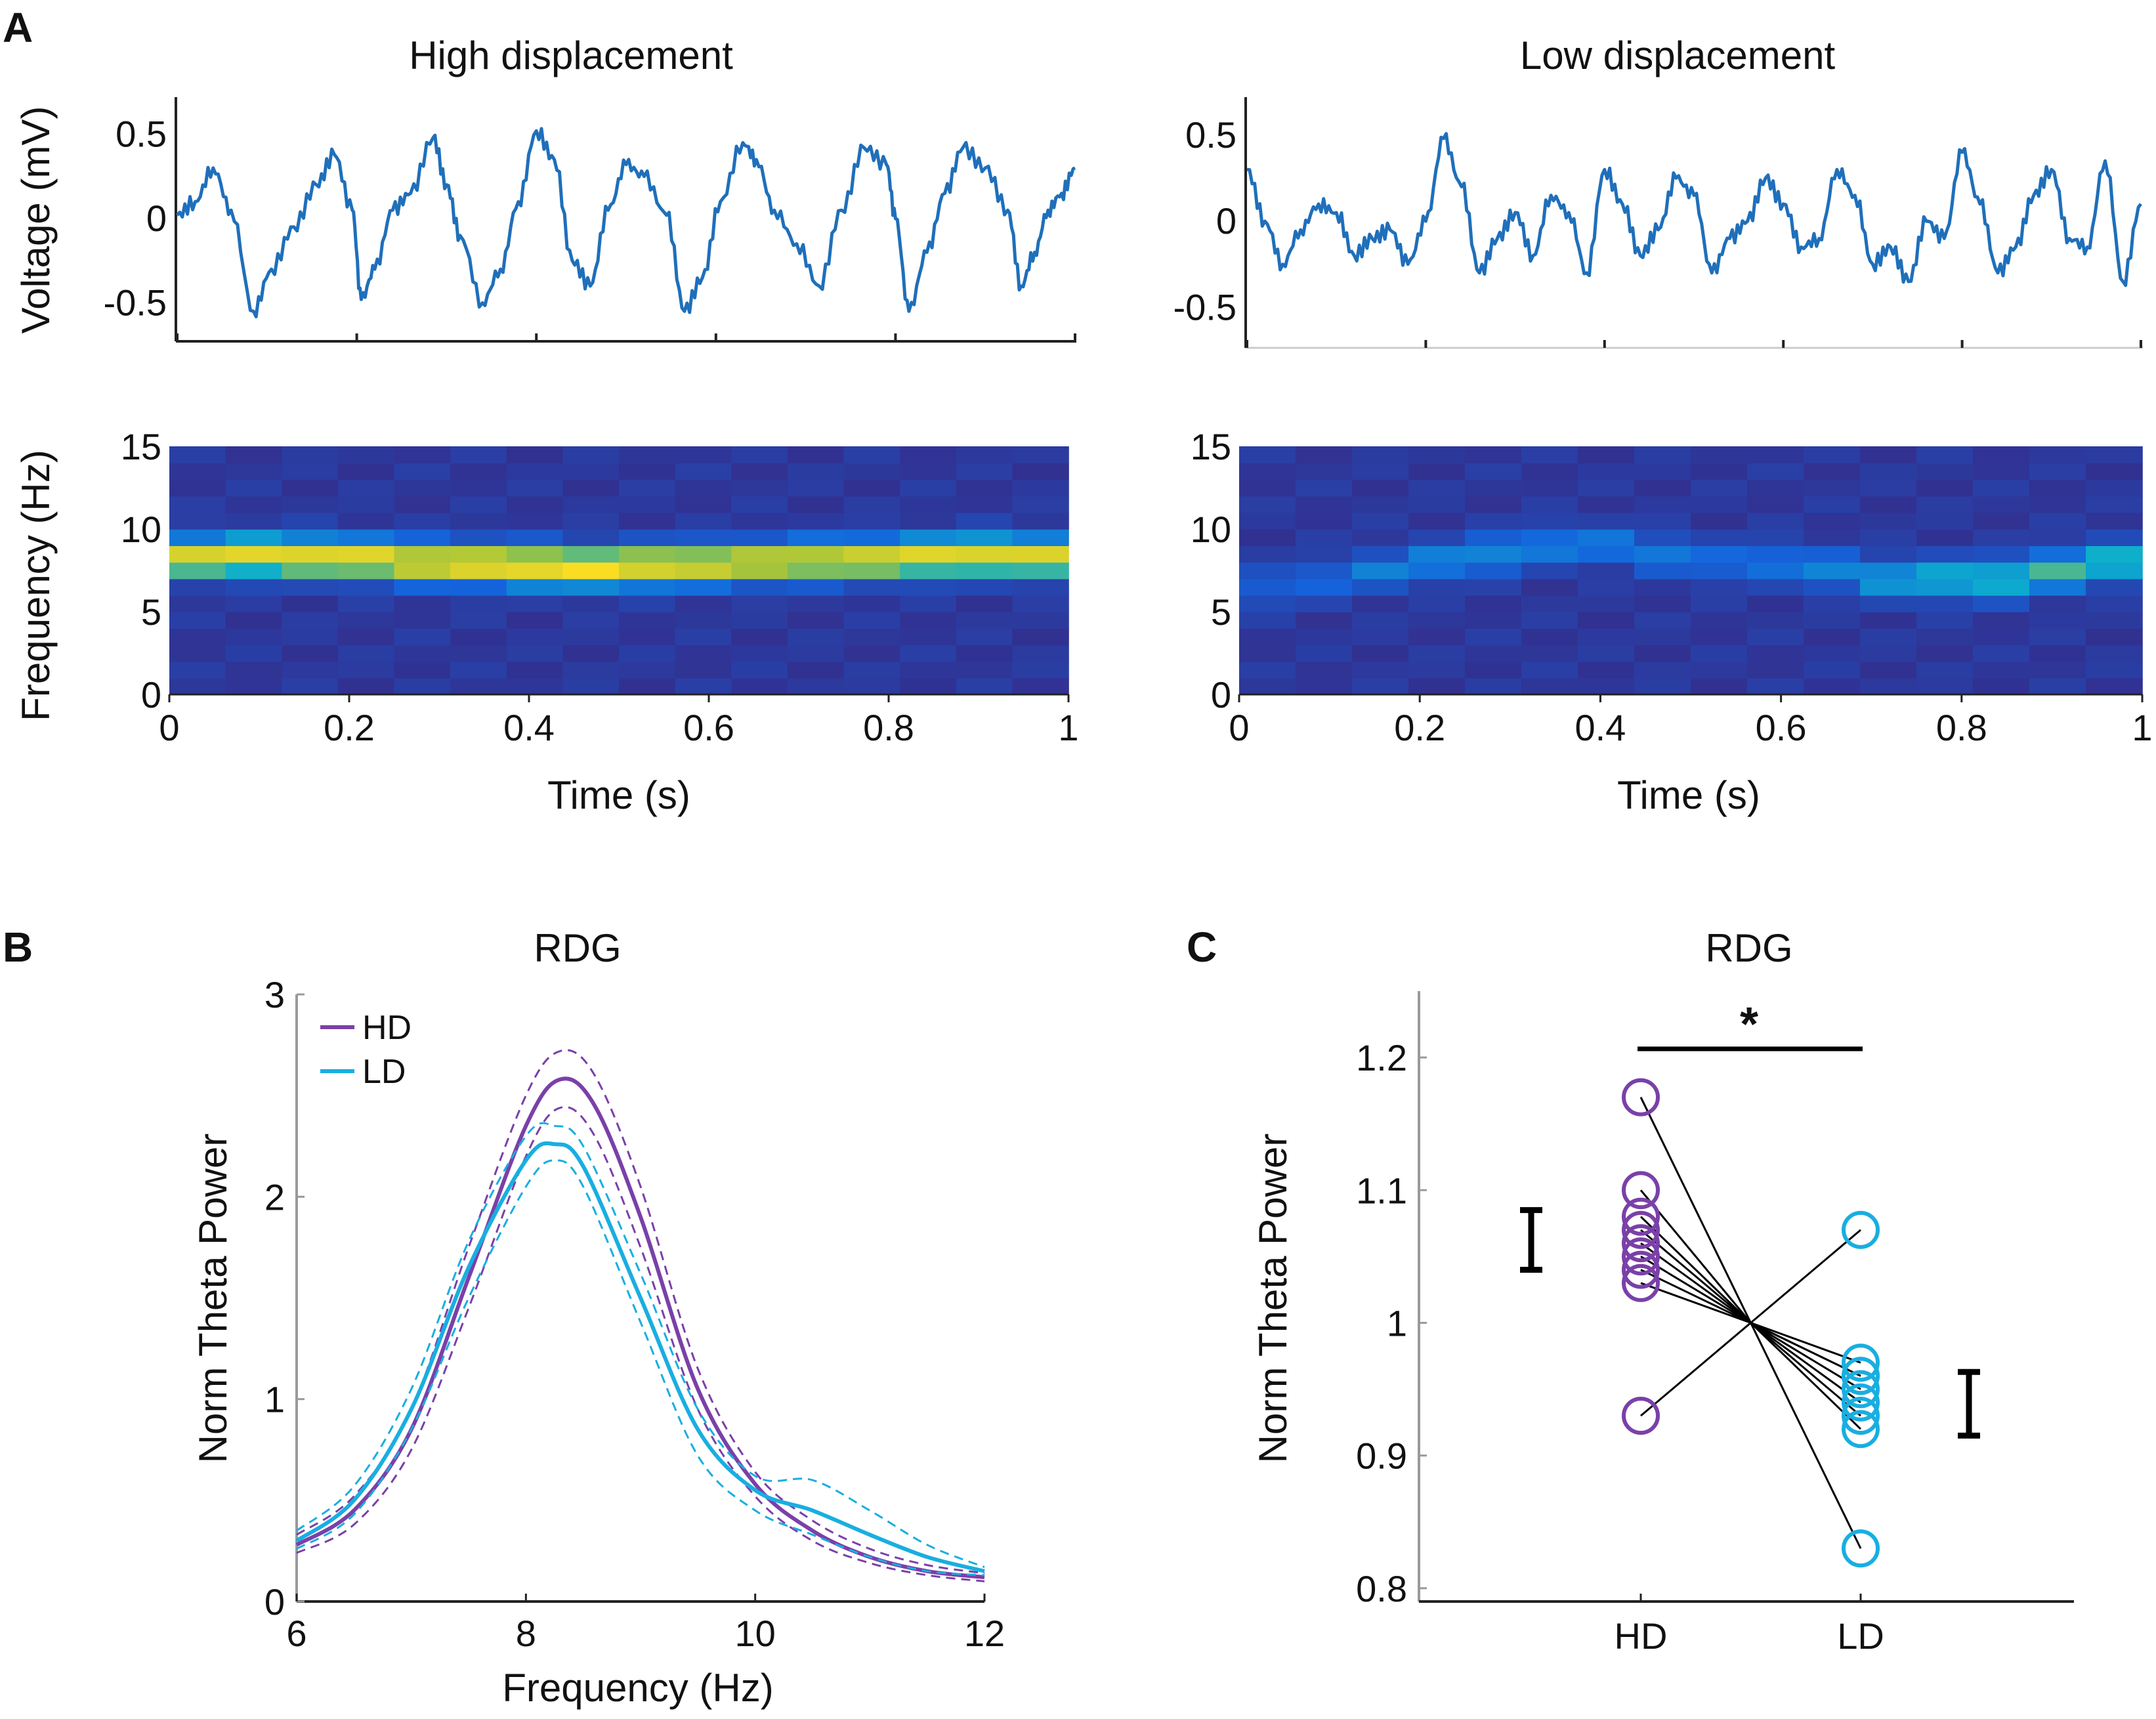 The image size is (2156, 1719). What do you see at coordinates (169, 727) in the screenshot?
I see `x-tick-label: 0` at bounding box center [169, 727].